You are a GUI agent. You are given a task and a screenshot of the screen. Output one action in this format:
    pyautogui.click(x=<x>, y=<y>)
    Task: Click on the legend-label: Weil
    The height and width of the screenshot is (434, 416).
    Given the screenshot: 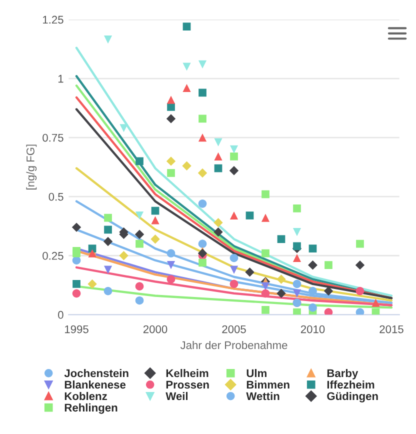 What is the action you would take?
    pyautogui.click(x=177, y=396)
    